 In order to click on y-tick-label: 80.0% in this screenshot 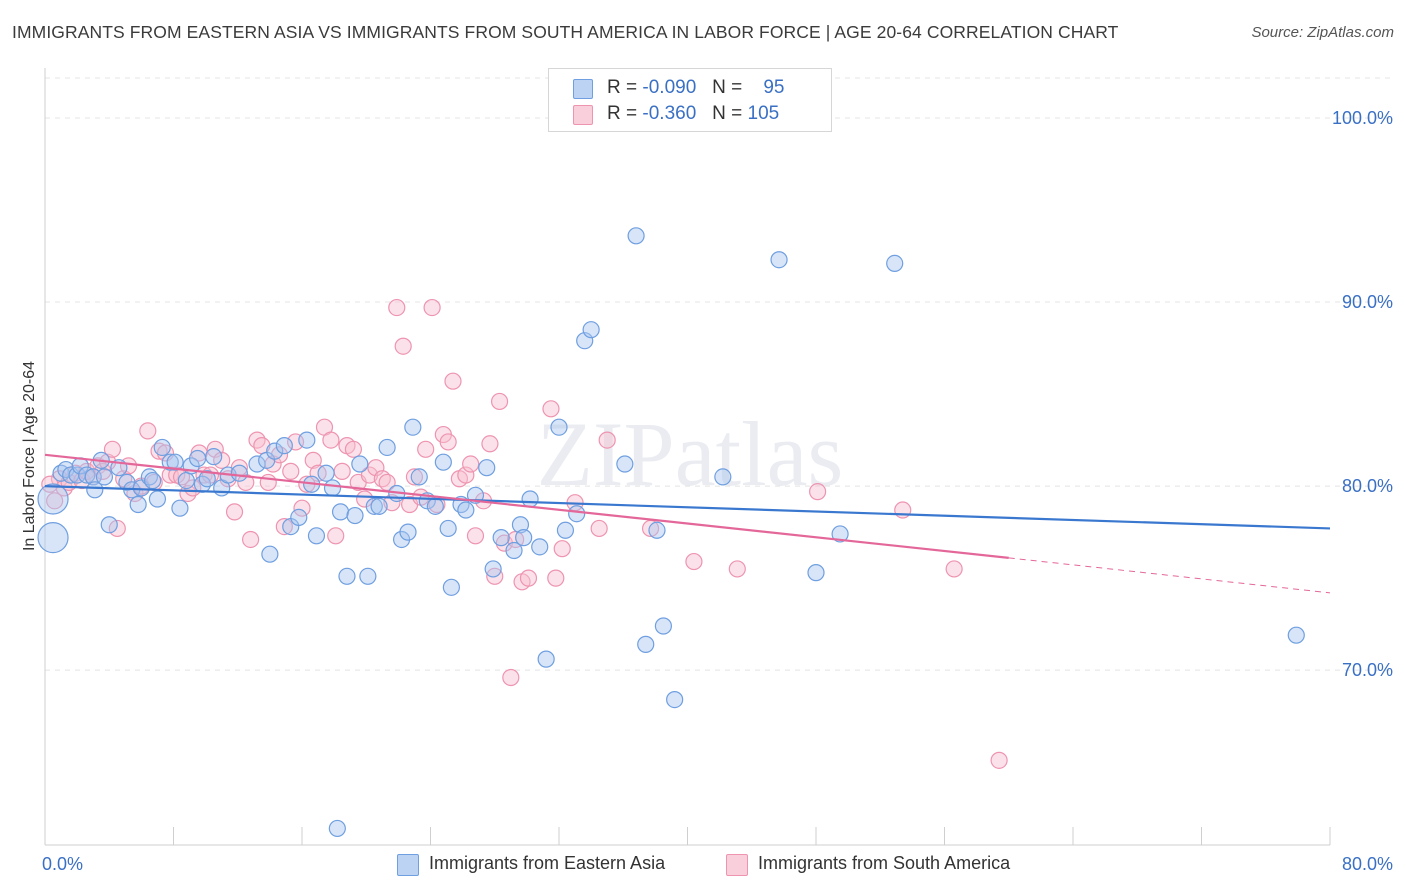, I will do `click(1367, 486)`.